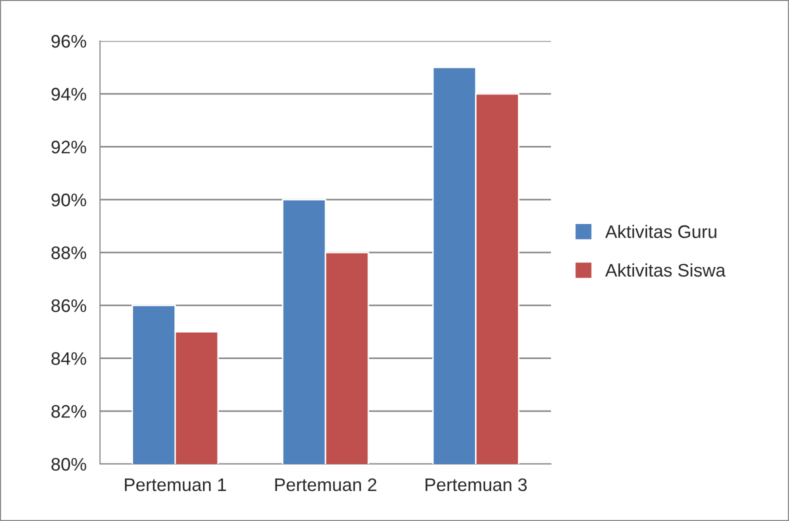  Describe the element at coordinates (69, 147) in the screenshot. I see `y-tick-label: 92%` at that location.